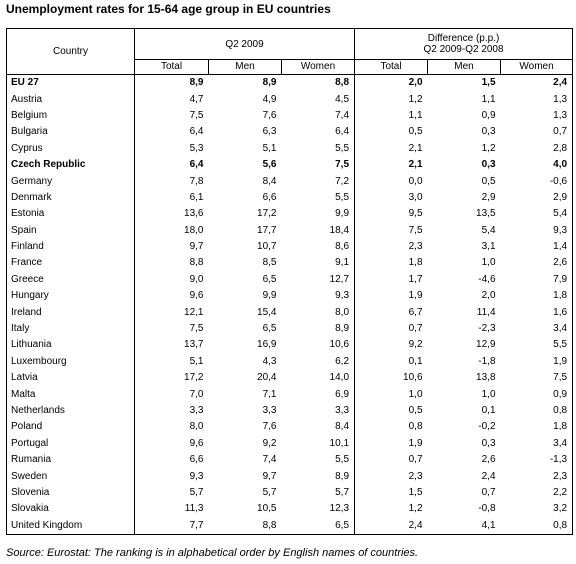 The height and width of the screenshot is (564, 576). I want to click on value-cell: 2,9, so click(560, 197).